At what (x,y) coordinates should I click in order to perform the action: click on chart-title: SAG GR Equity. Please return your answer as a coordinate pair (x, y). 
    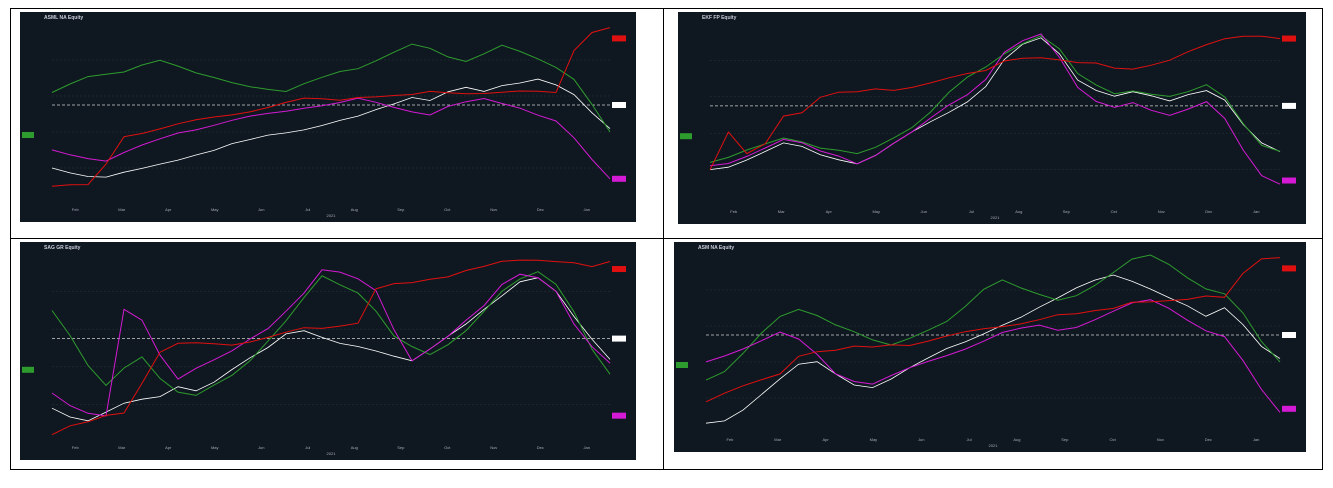
    Looking at the image, I should click on (62, 248).